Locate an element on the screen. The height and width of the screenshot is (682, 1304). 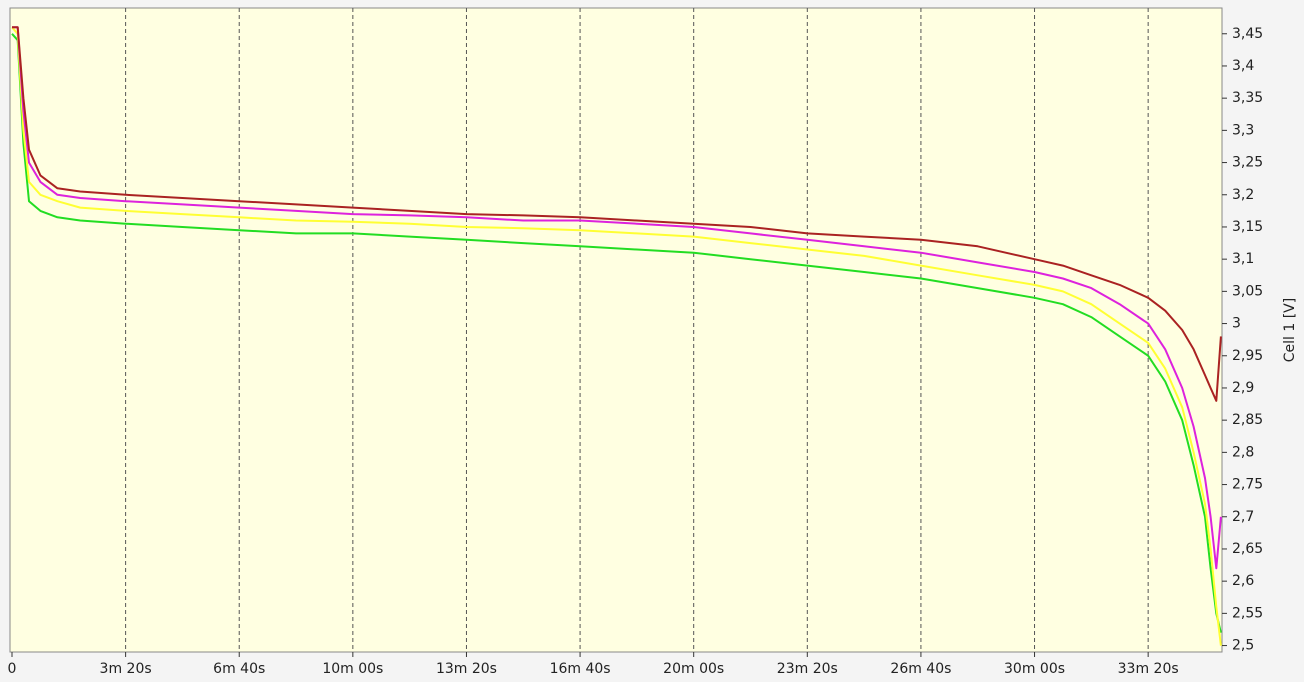
y-tick-label: 2,85 is located at coordinates (1247, 420).